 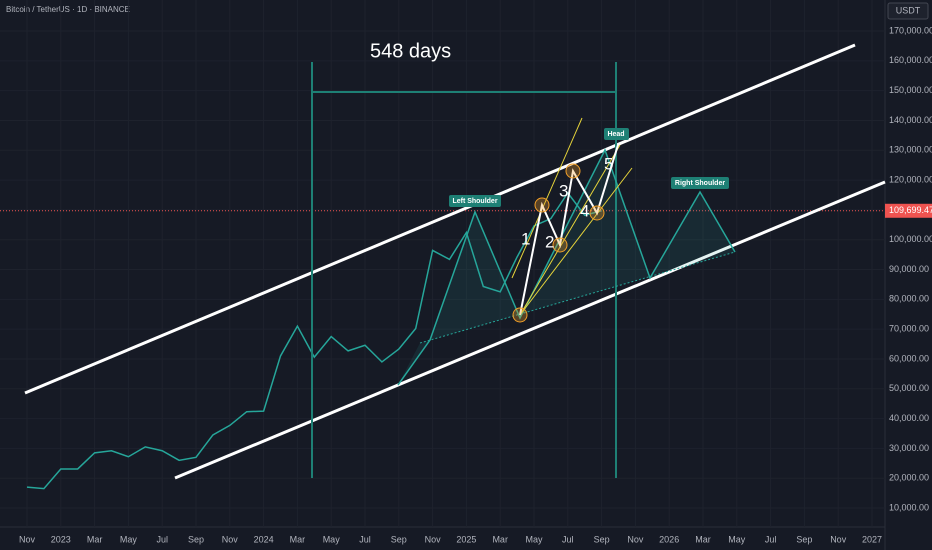 I want to click on wave-number: 1, so click(x=525, y=238).